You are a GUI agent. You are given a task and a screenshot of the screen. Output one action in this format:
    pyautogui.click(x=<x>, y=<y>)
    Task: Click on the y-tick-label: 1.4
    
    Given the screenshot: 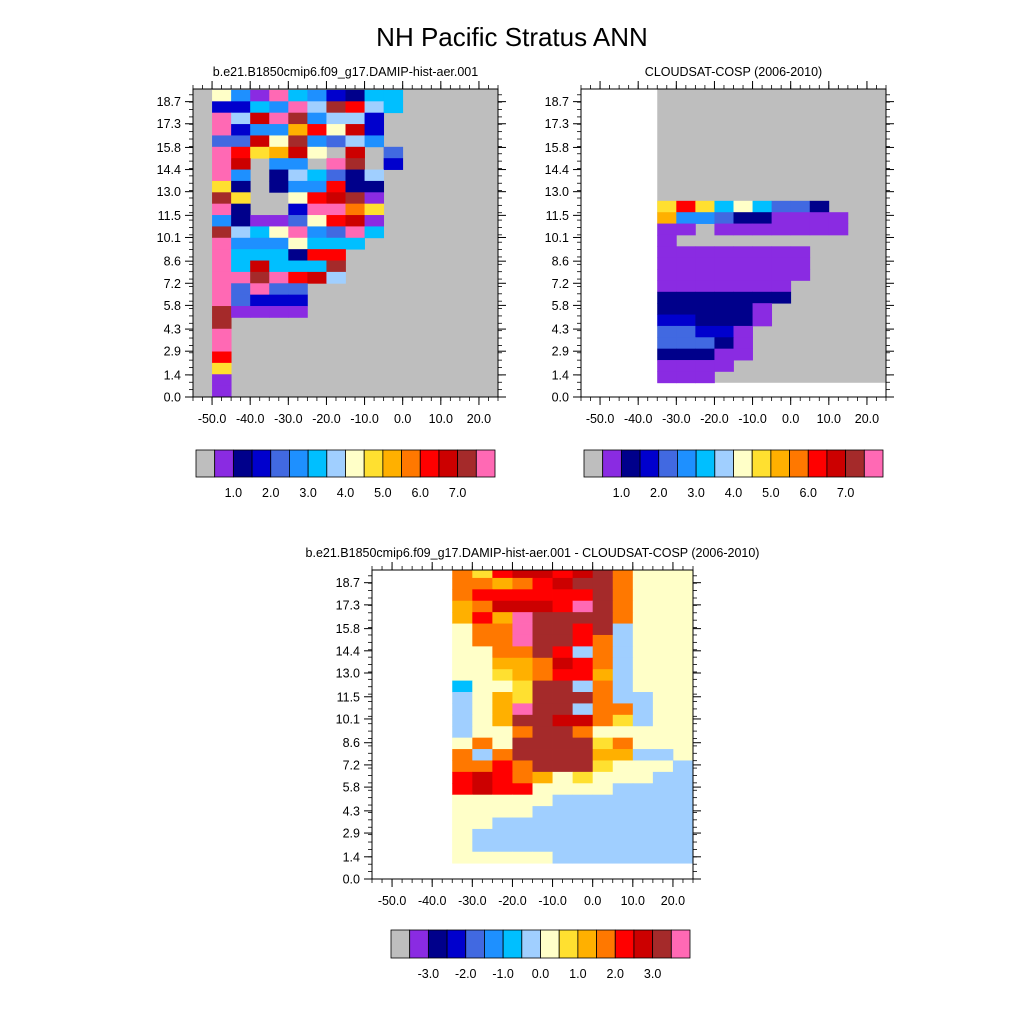 What is the action you would take?
    pyautogui.click(x=351, y=857)
    